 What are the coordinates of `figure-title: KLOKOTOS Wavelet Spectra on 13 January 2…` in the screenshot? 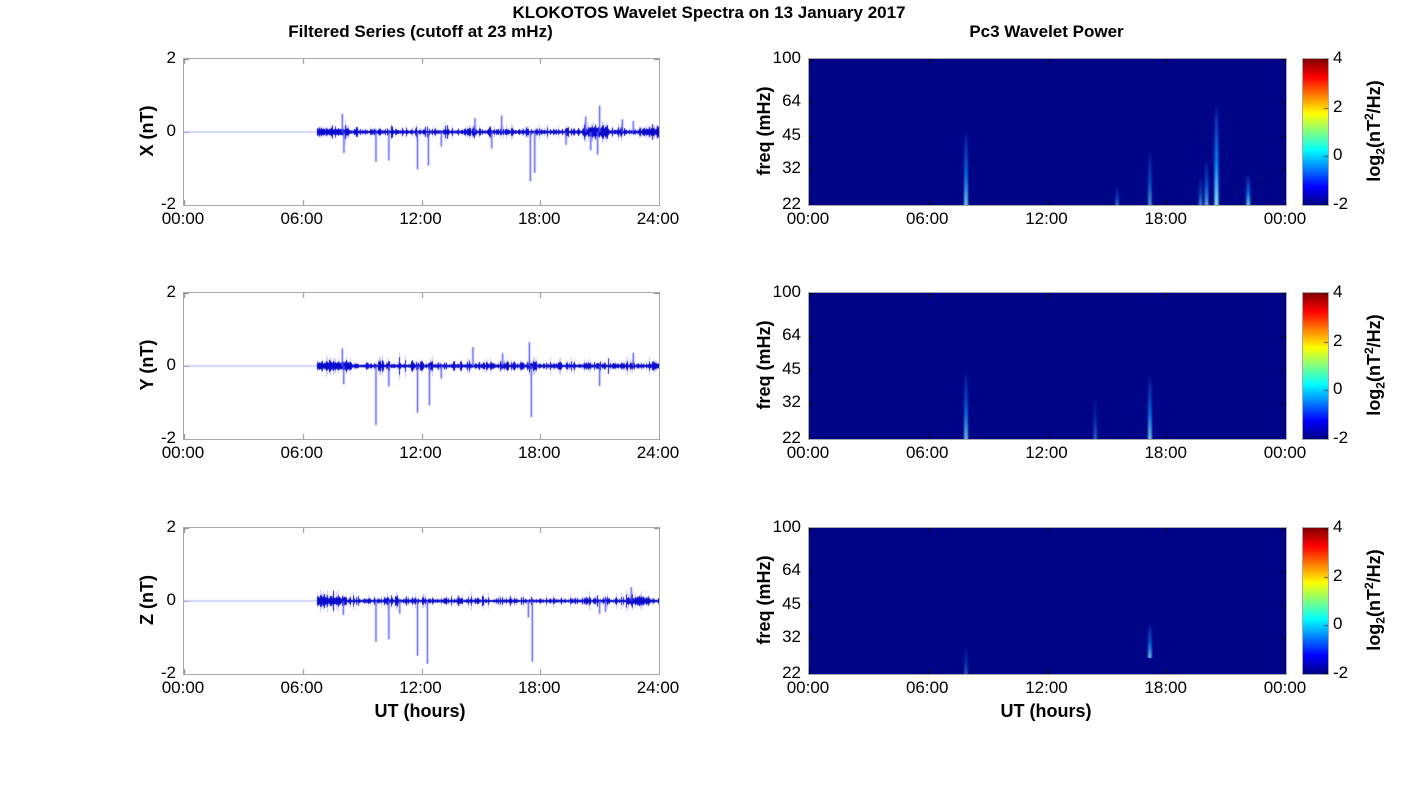 It's located at (709, 12).